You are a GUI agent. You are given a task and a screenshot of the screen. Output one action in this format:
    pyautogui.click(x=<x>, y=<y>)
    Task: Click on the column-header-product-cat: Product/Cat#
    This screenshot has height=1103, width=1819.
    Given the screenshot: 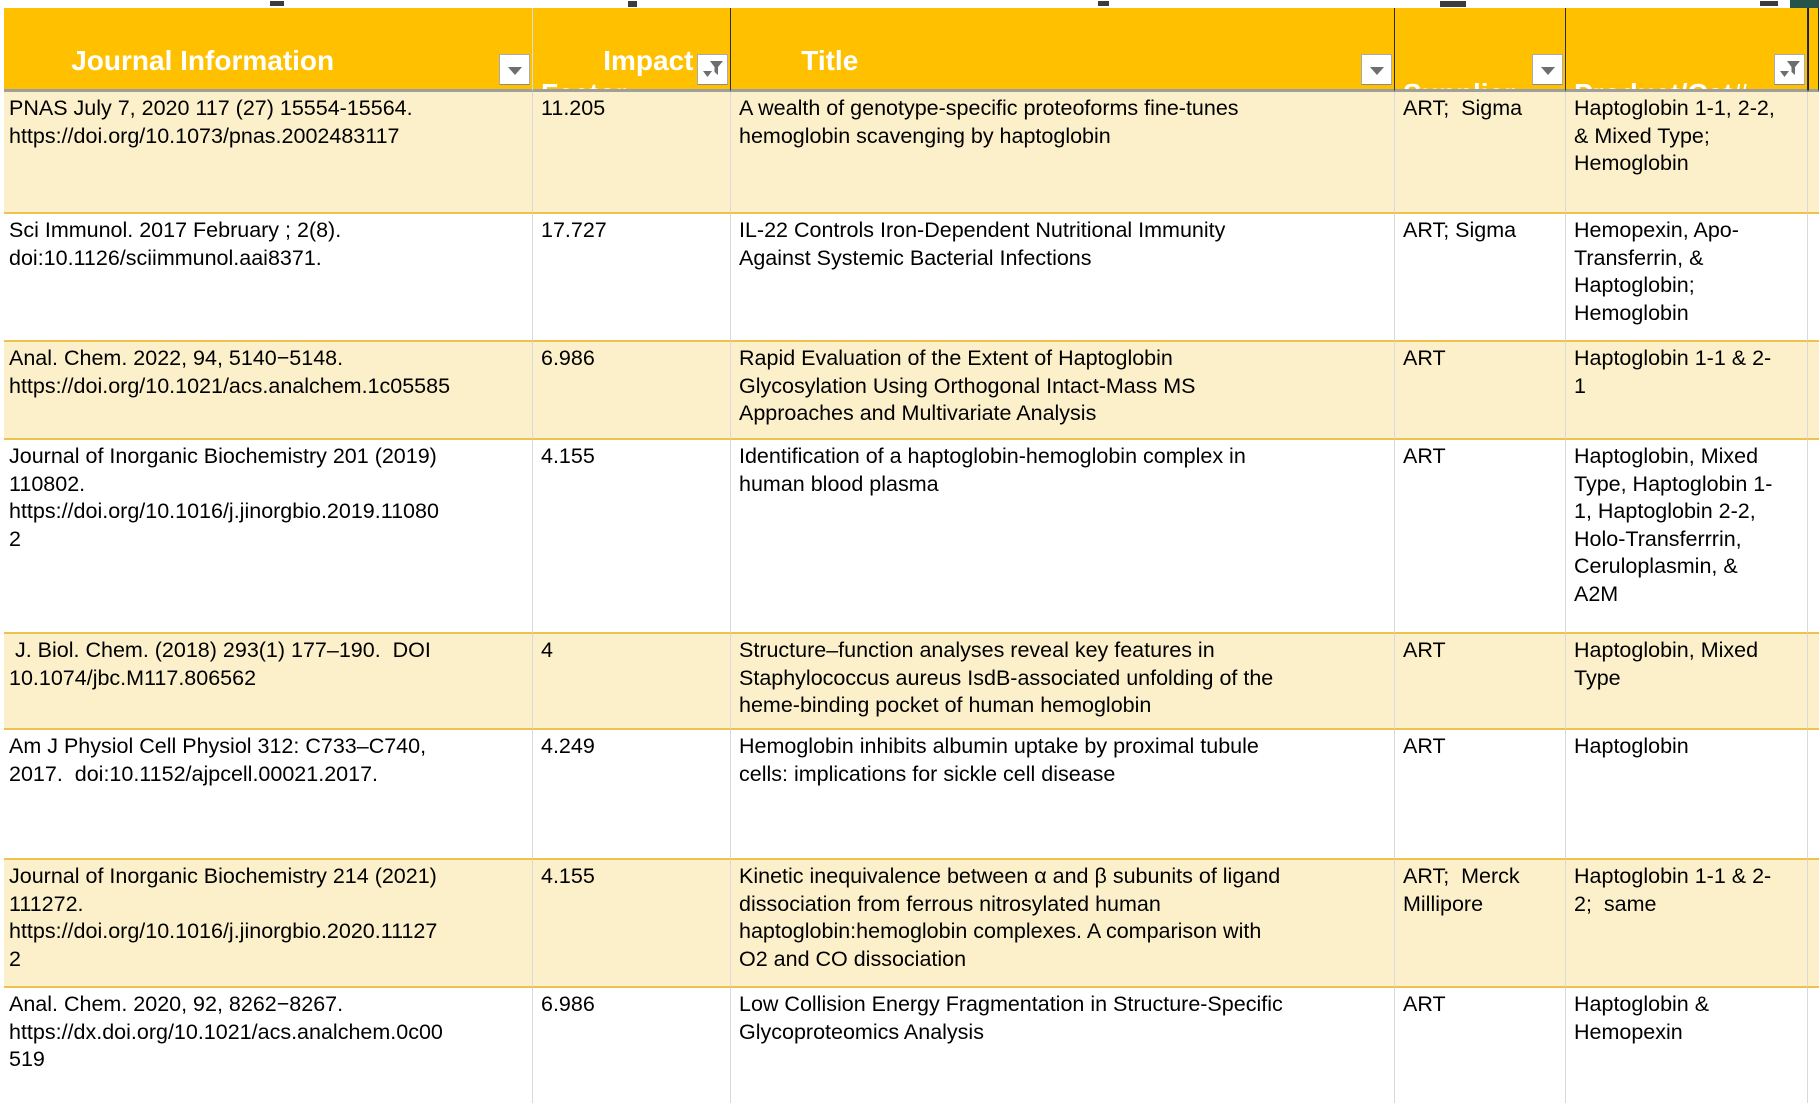 What is the action you would take?
    pyautogui.click(x=1687, y=50)
    